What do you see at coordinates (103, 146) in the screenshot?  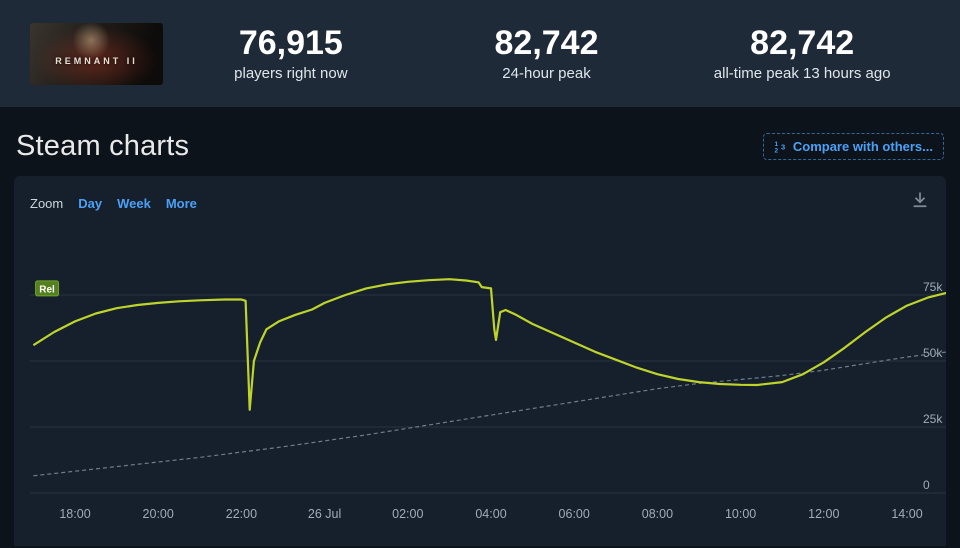 I see `page-title: Steam charts` at bounding box center [103, 146].